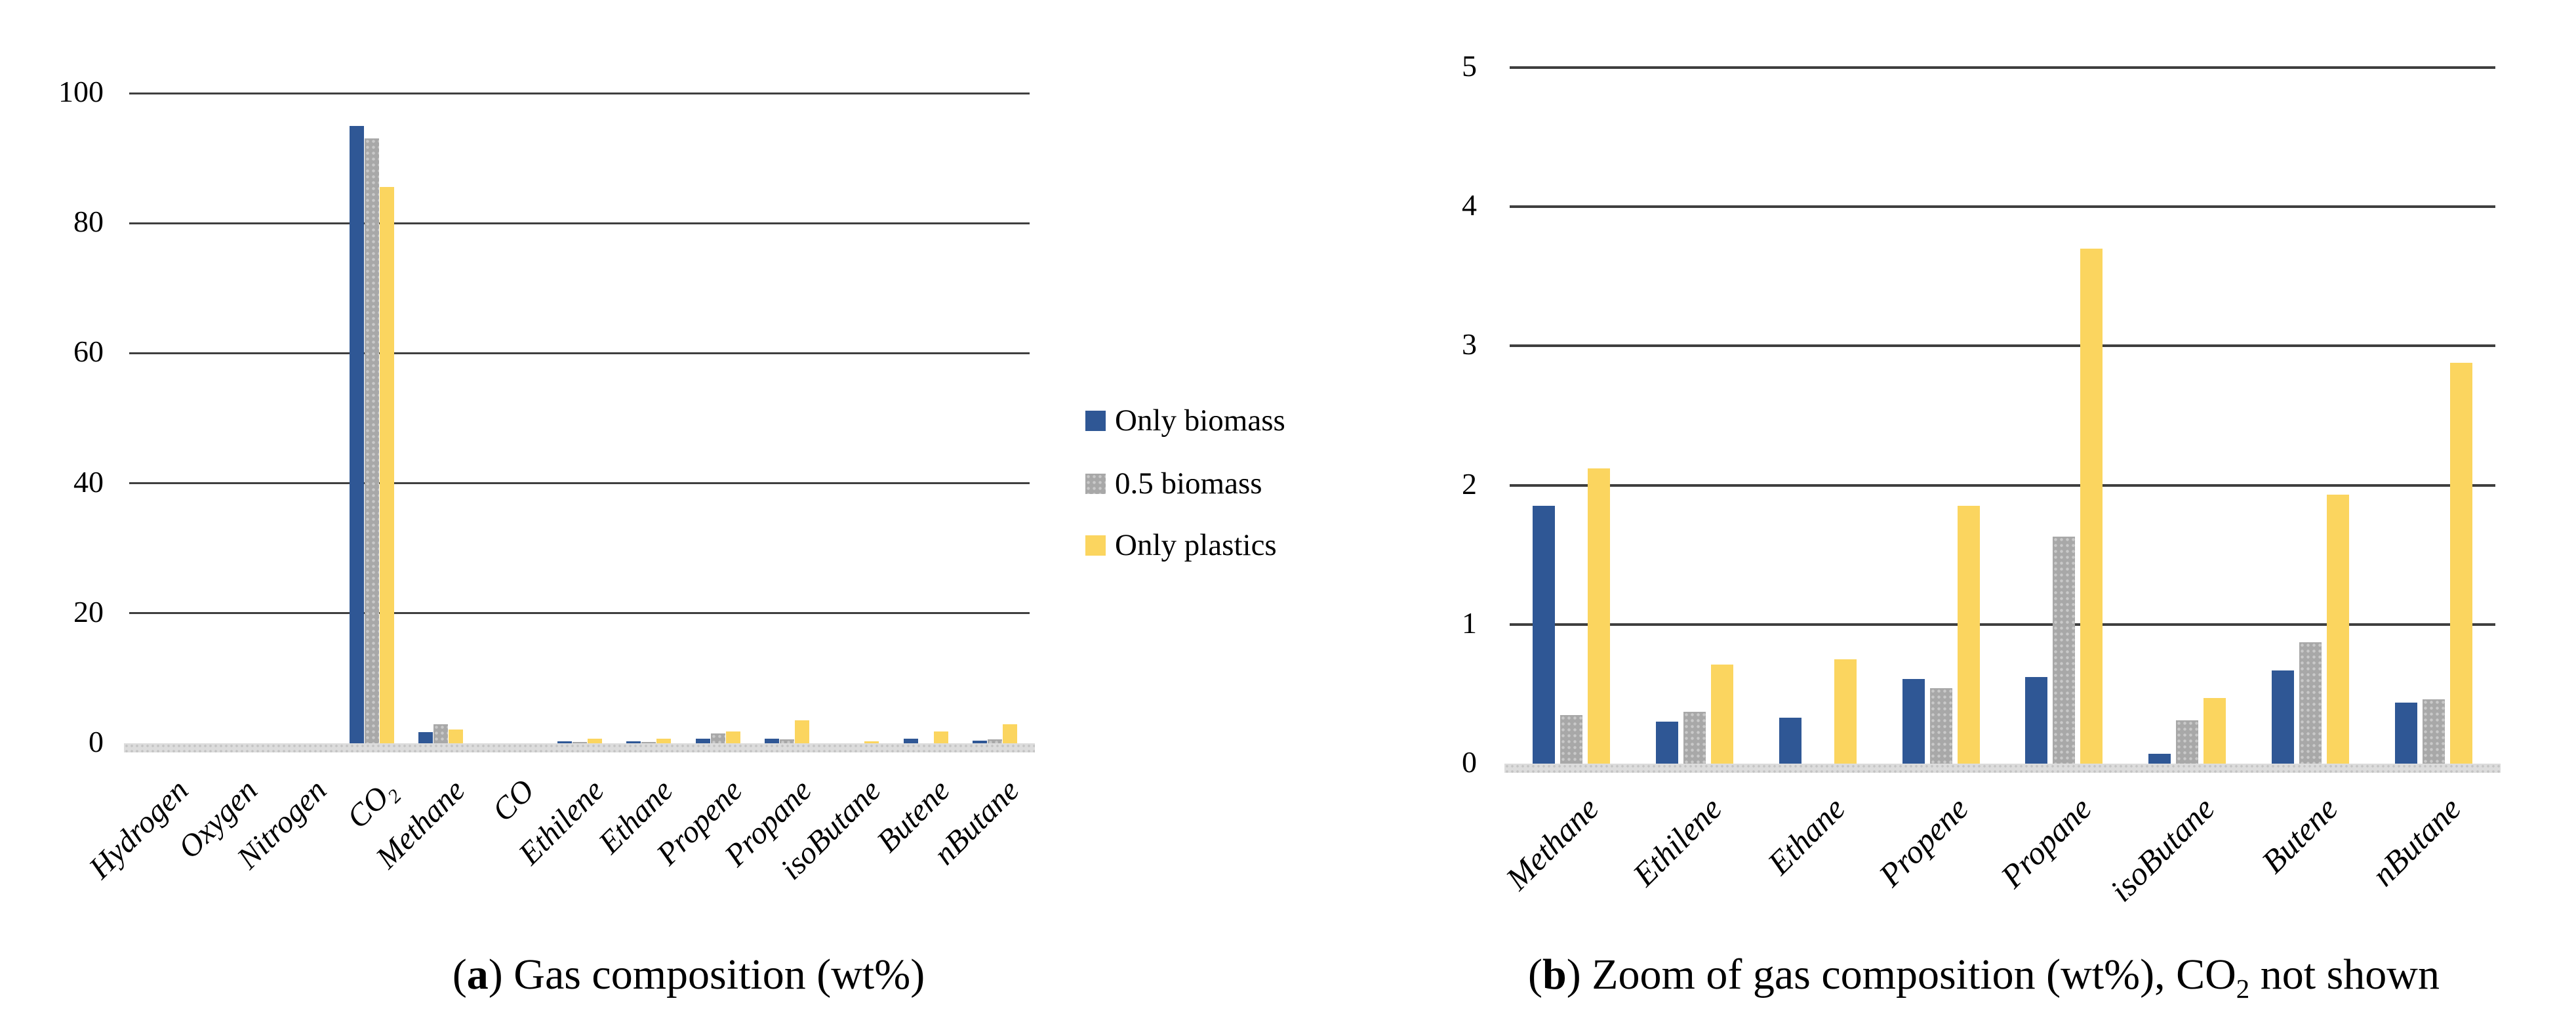  What do you see at coordinates (1470, 623) in the screenshot?
I see `y-axis-tick-label: 1` at bounding box center [1470, 623].